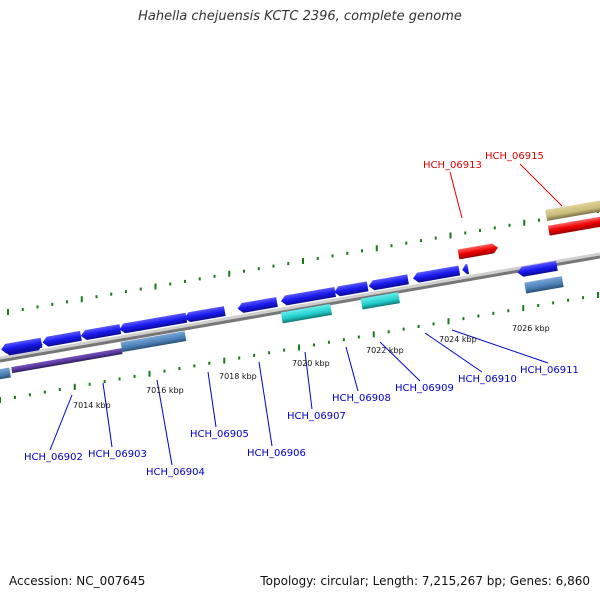  What do you see at coordinates (388, 282) in the screenshot?
I see `cds-hch-06910b` at bounding box center [388, 282].